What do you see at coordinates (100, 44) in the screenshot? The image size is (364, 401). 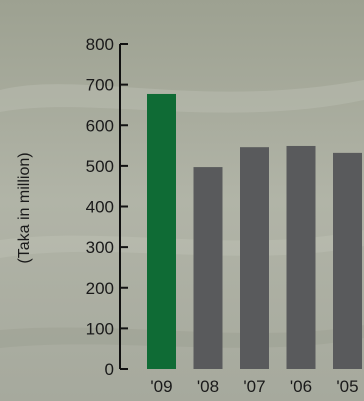 I see `y-tick-label: 800` at bounding box center [100, 44].